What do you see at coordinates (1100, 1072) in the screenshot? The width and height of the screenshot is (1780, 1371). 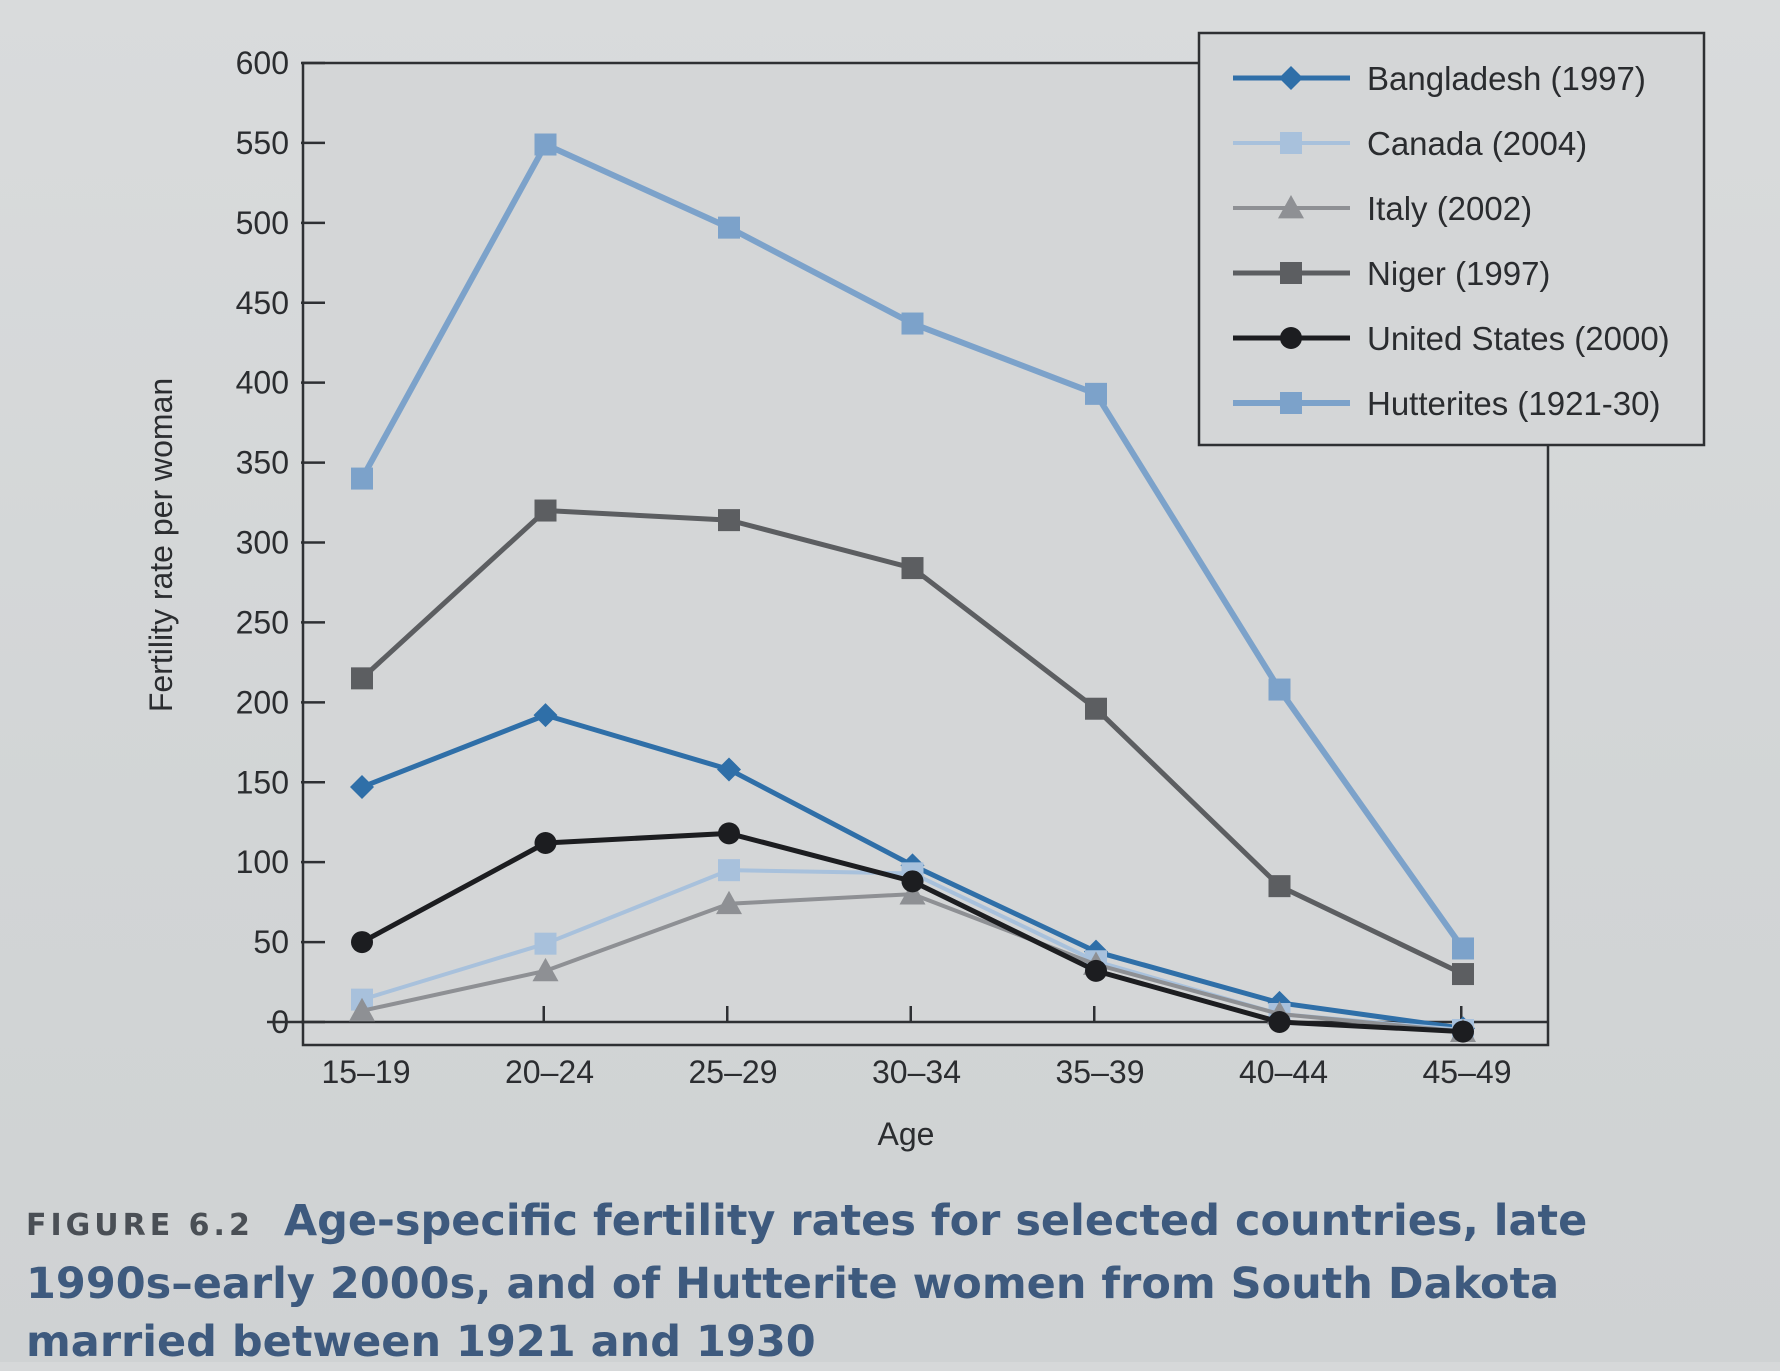 I see `x-tick-label: 35–39` at bounding box center [1100, 1072].